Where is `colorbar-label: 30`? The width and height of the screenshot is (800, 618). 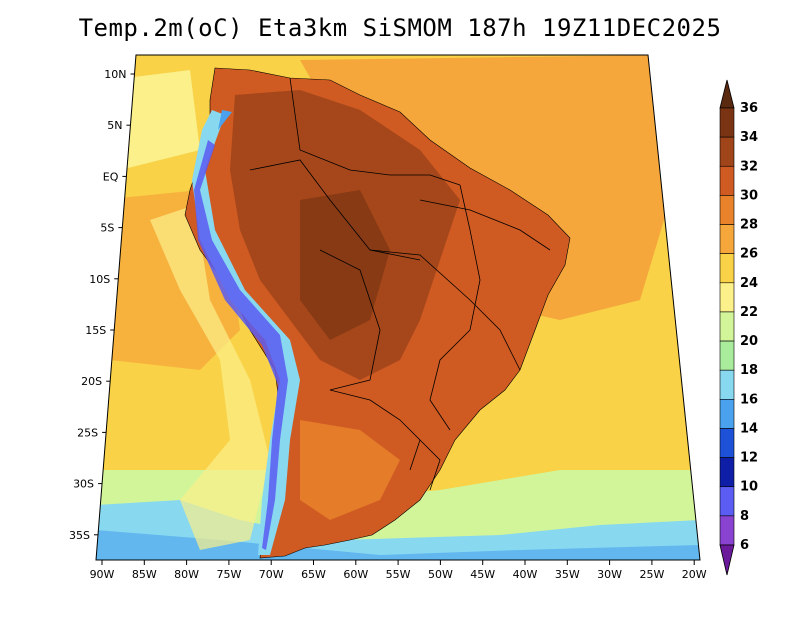
colorbar-label: 30 is located at coordinates (749, 195).